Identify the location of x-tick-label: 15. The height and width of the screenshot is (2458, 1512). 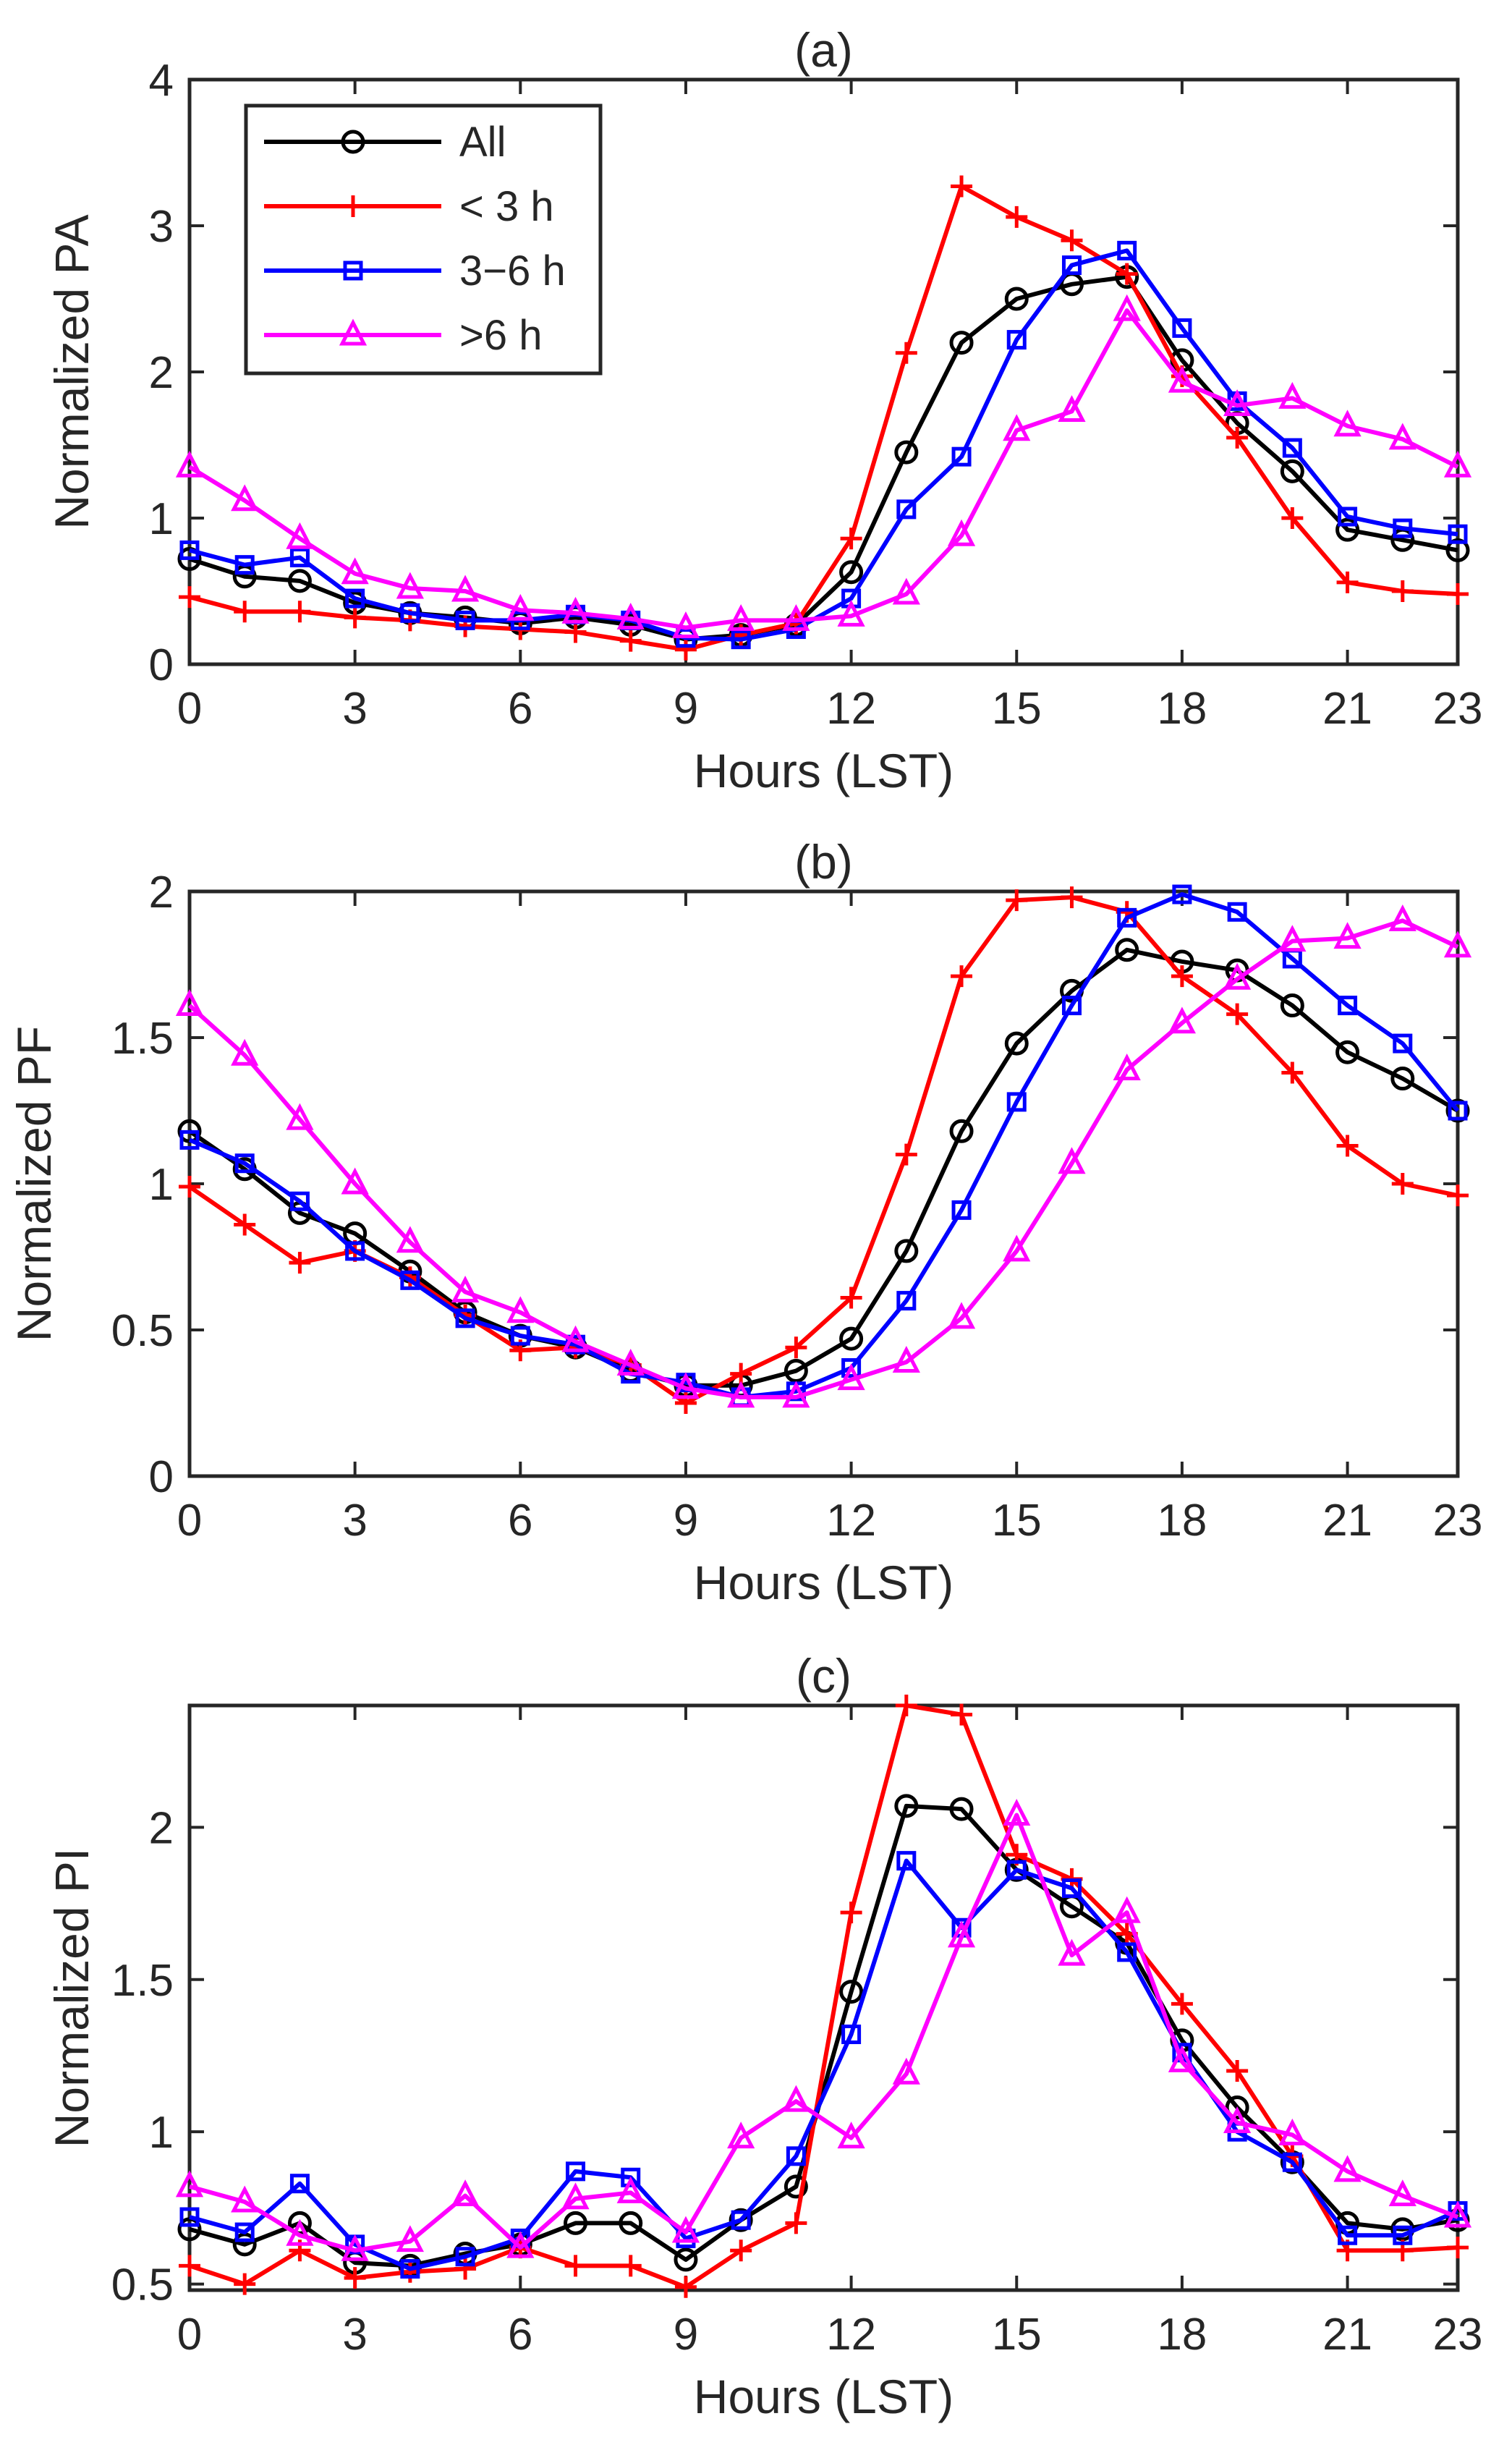
(1017, 1521).